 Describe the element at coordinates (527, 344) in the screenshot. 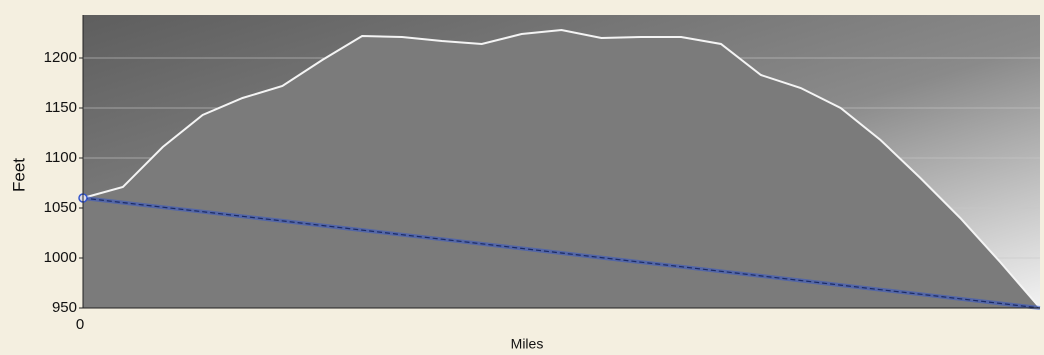

I see `x-axis-title: Miles` at that location.